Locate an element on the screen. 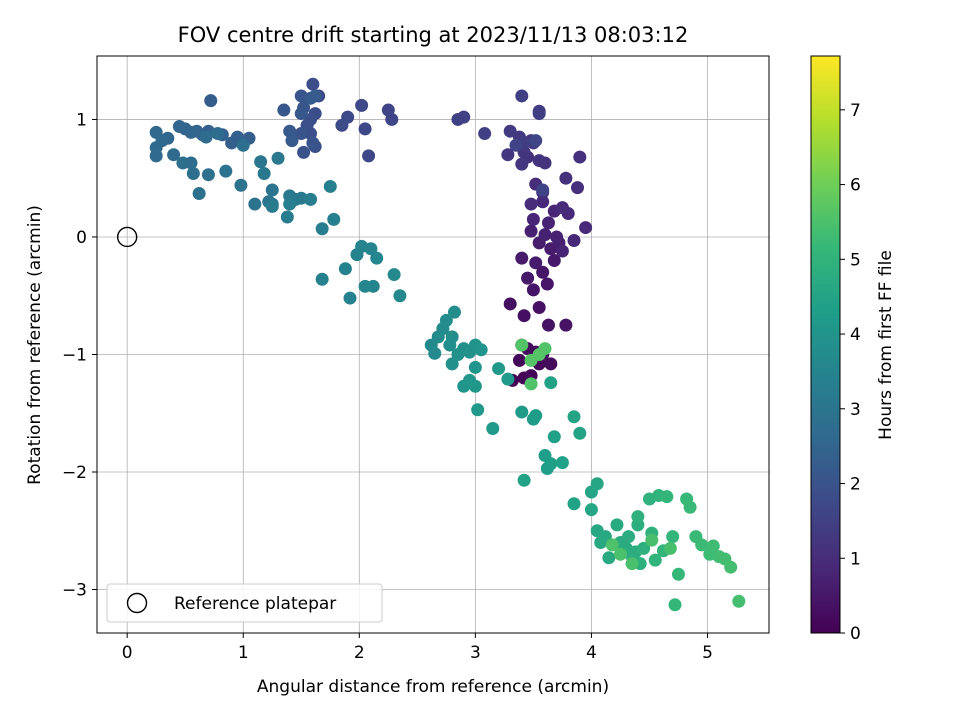 Image resolution: width=960 pixels, height=720 pixels. x-tick-label: 2 is located at coordinates (359, 653).